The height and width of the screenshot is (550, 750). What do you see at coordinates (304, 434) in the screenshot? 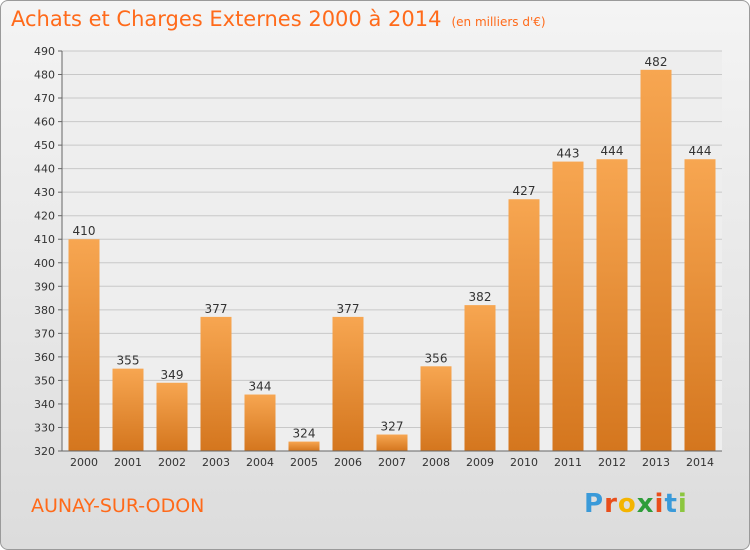
I see `bar-value-label: 324` at bounding box center [304, 434].